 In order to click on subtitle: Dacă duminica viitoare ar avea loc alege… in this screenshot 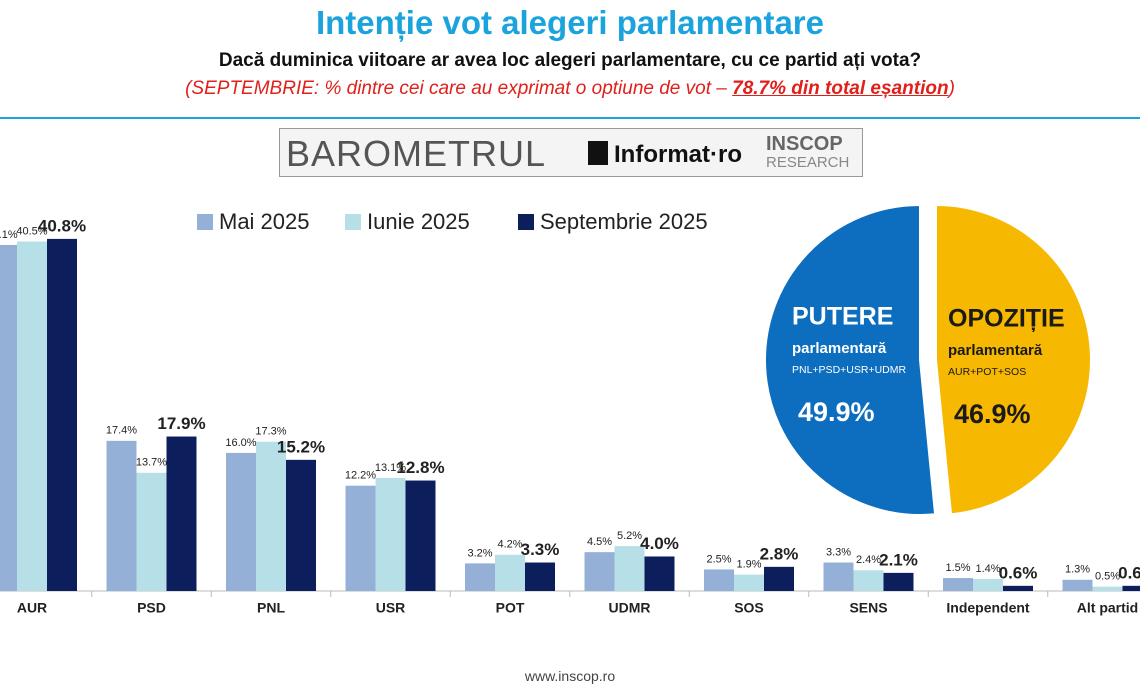, I will do `click(570, 60)`.